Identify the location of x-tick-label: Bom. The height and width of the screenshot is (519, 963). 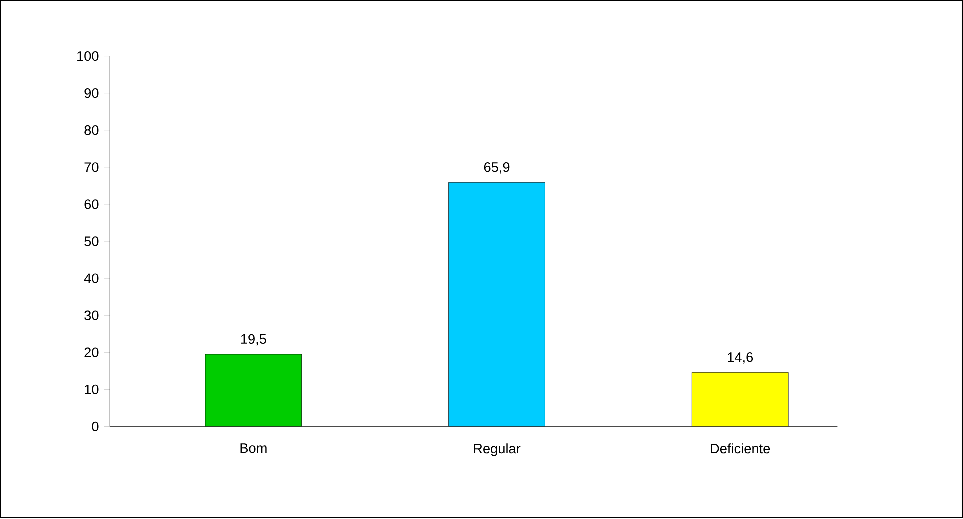
(253, 449).